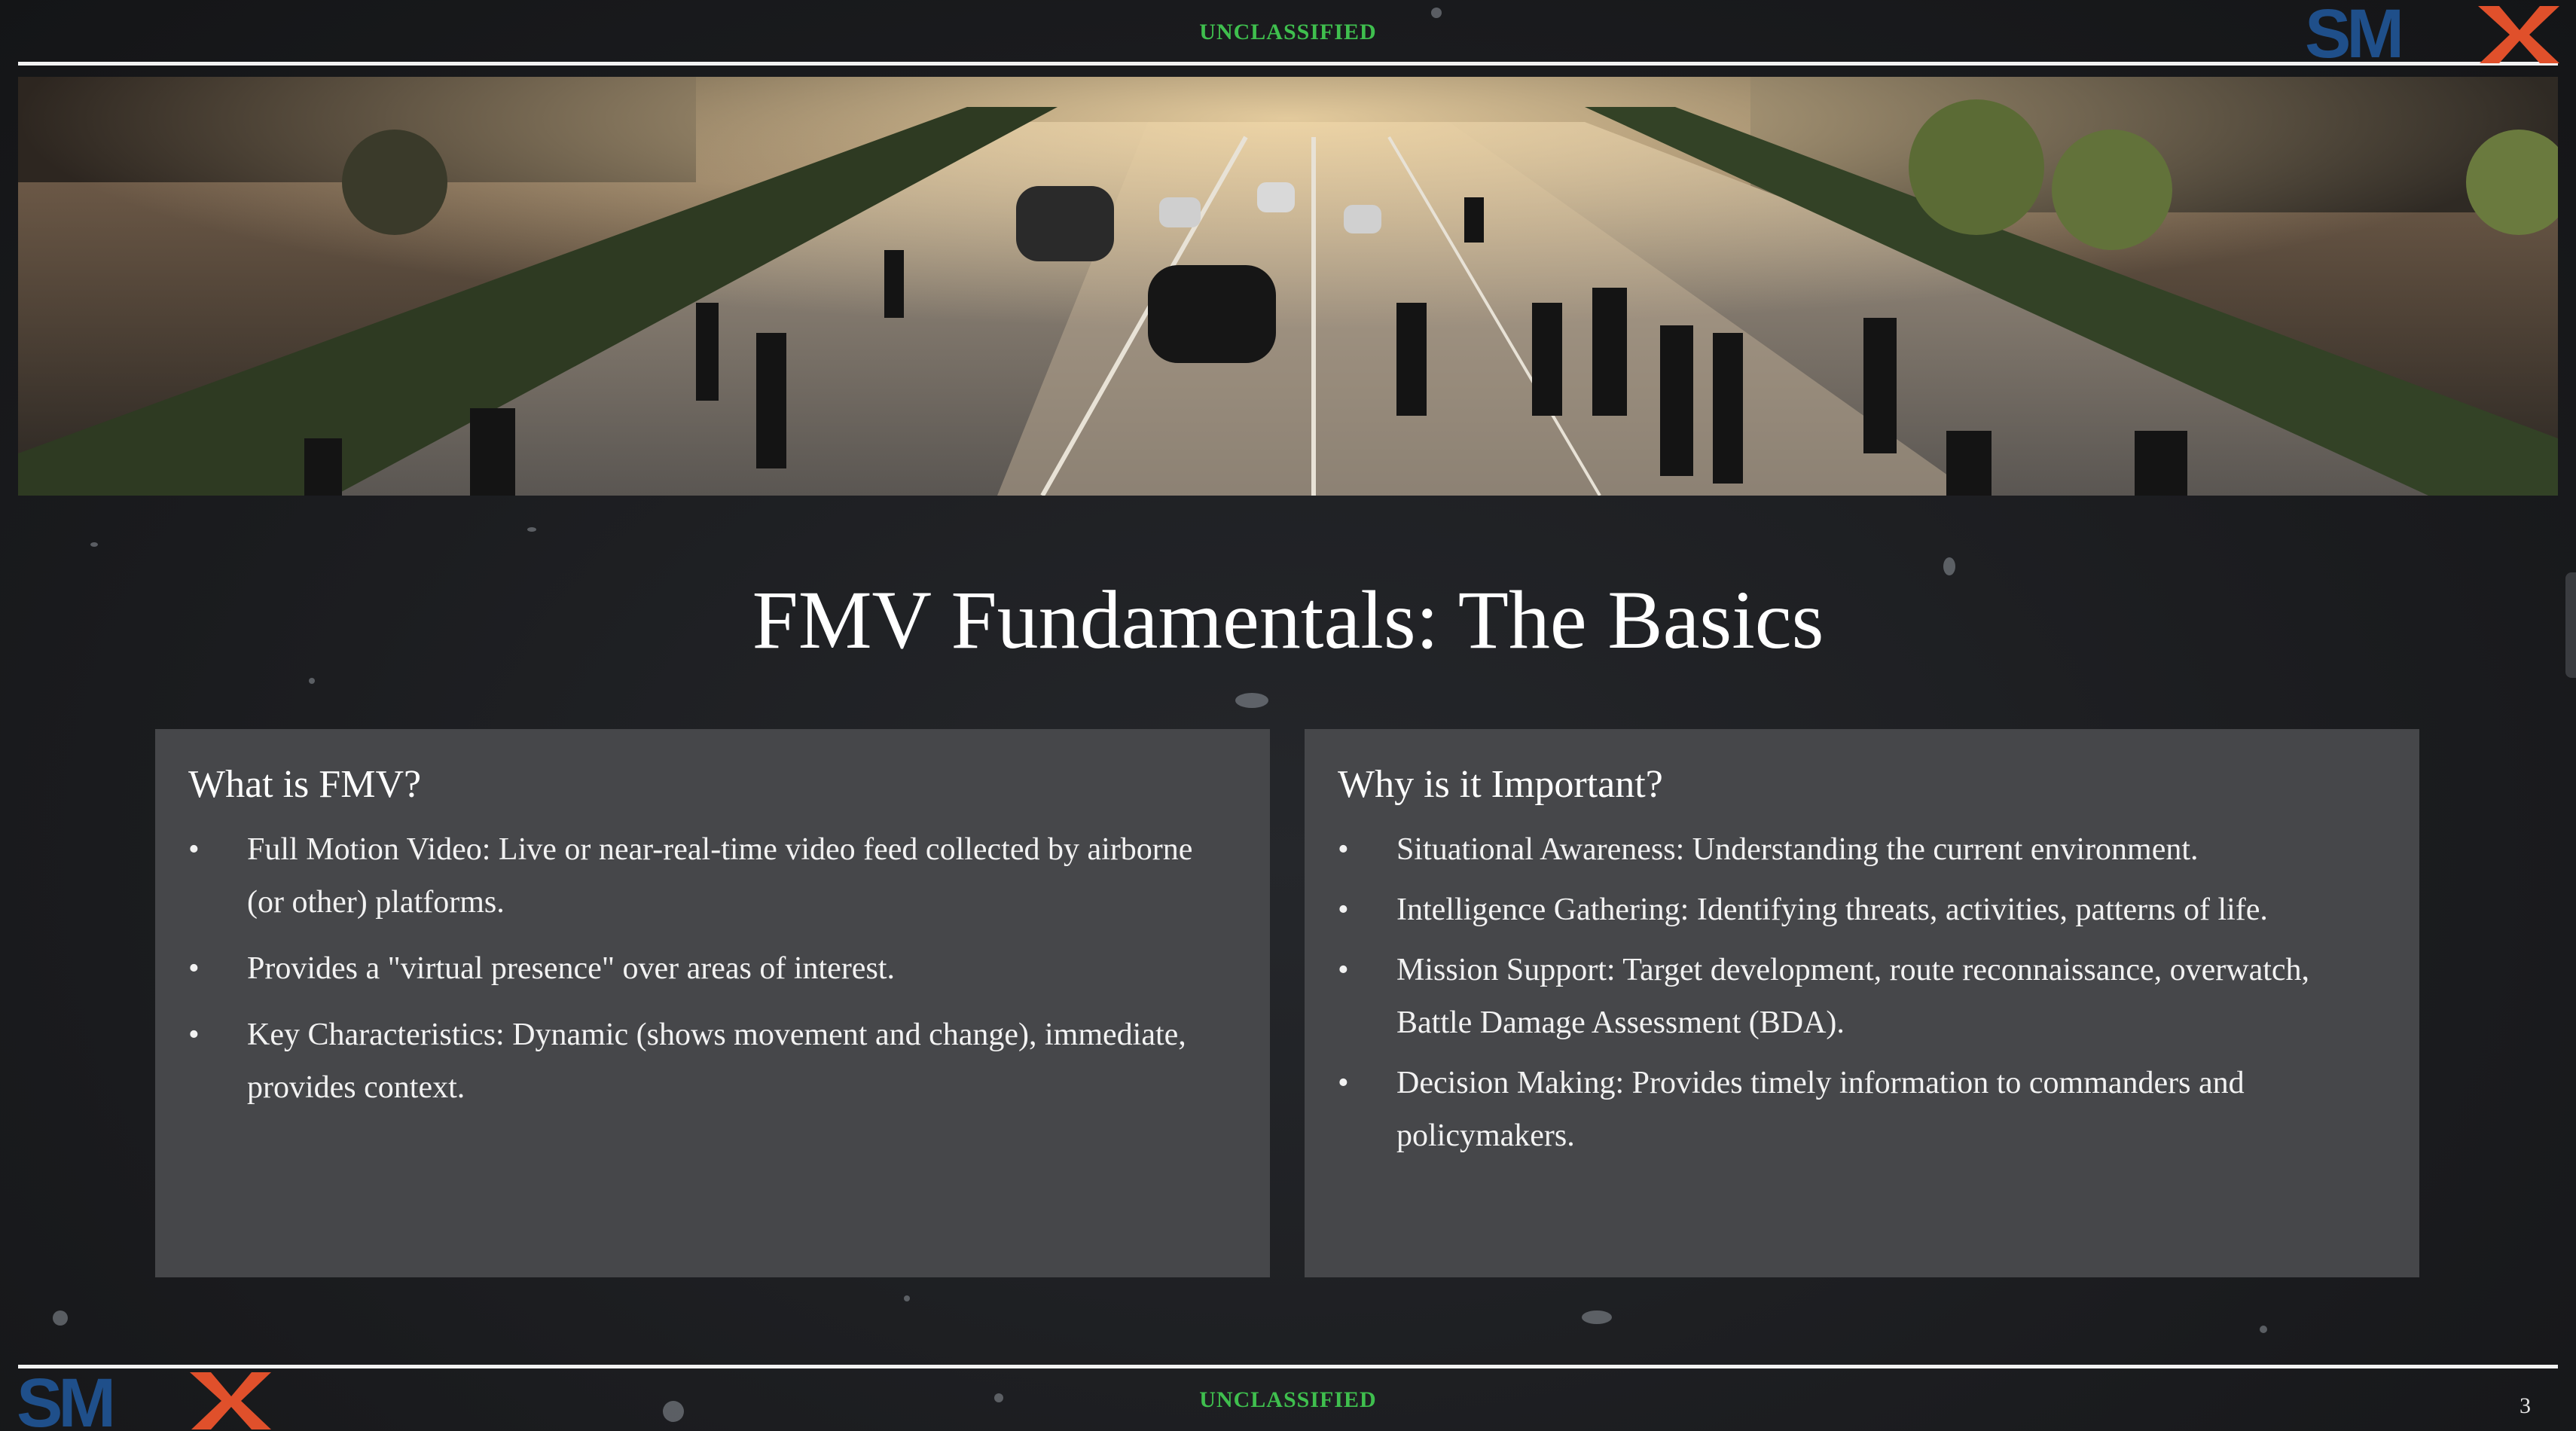 This screenshot has width=2576, height=1431. Describe the element at coordinates (1288, 620) in the screenshot. I see `slide-title: FMV Fundamentals: The Basics` at that location.